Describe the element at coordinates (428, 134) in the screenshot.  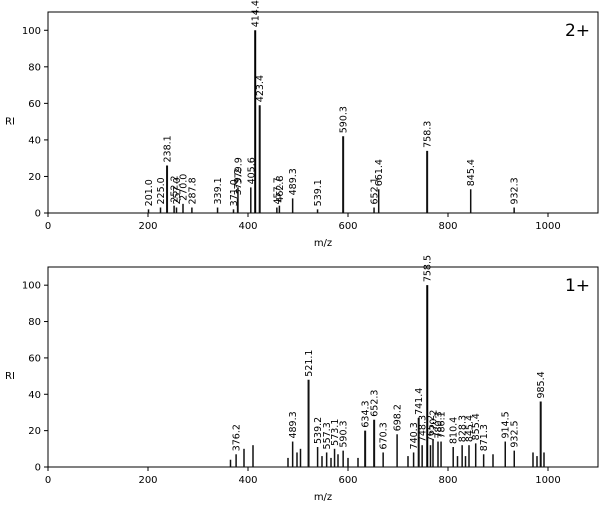
I see `peak-label: 758.3` at that location.